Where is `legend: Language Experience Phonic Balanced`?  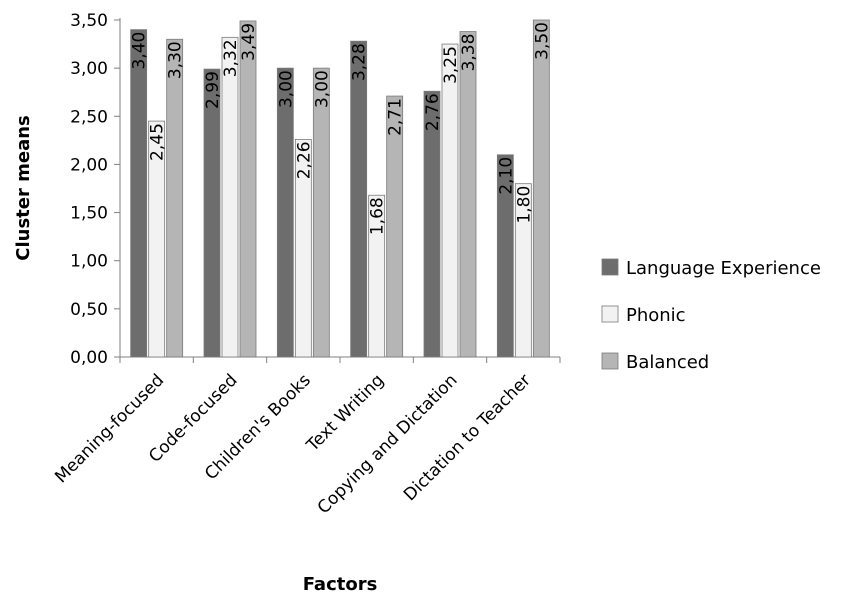 legend: Language Experience Phonic Balanced is located at coordinates (711, 315).